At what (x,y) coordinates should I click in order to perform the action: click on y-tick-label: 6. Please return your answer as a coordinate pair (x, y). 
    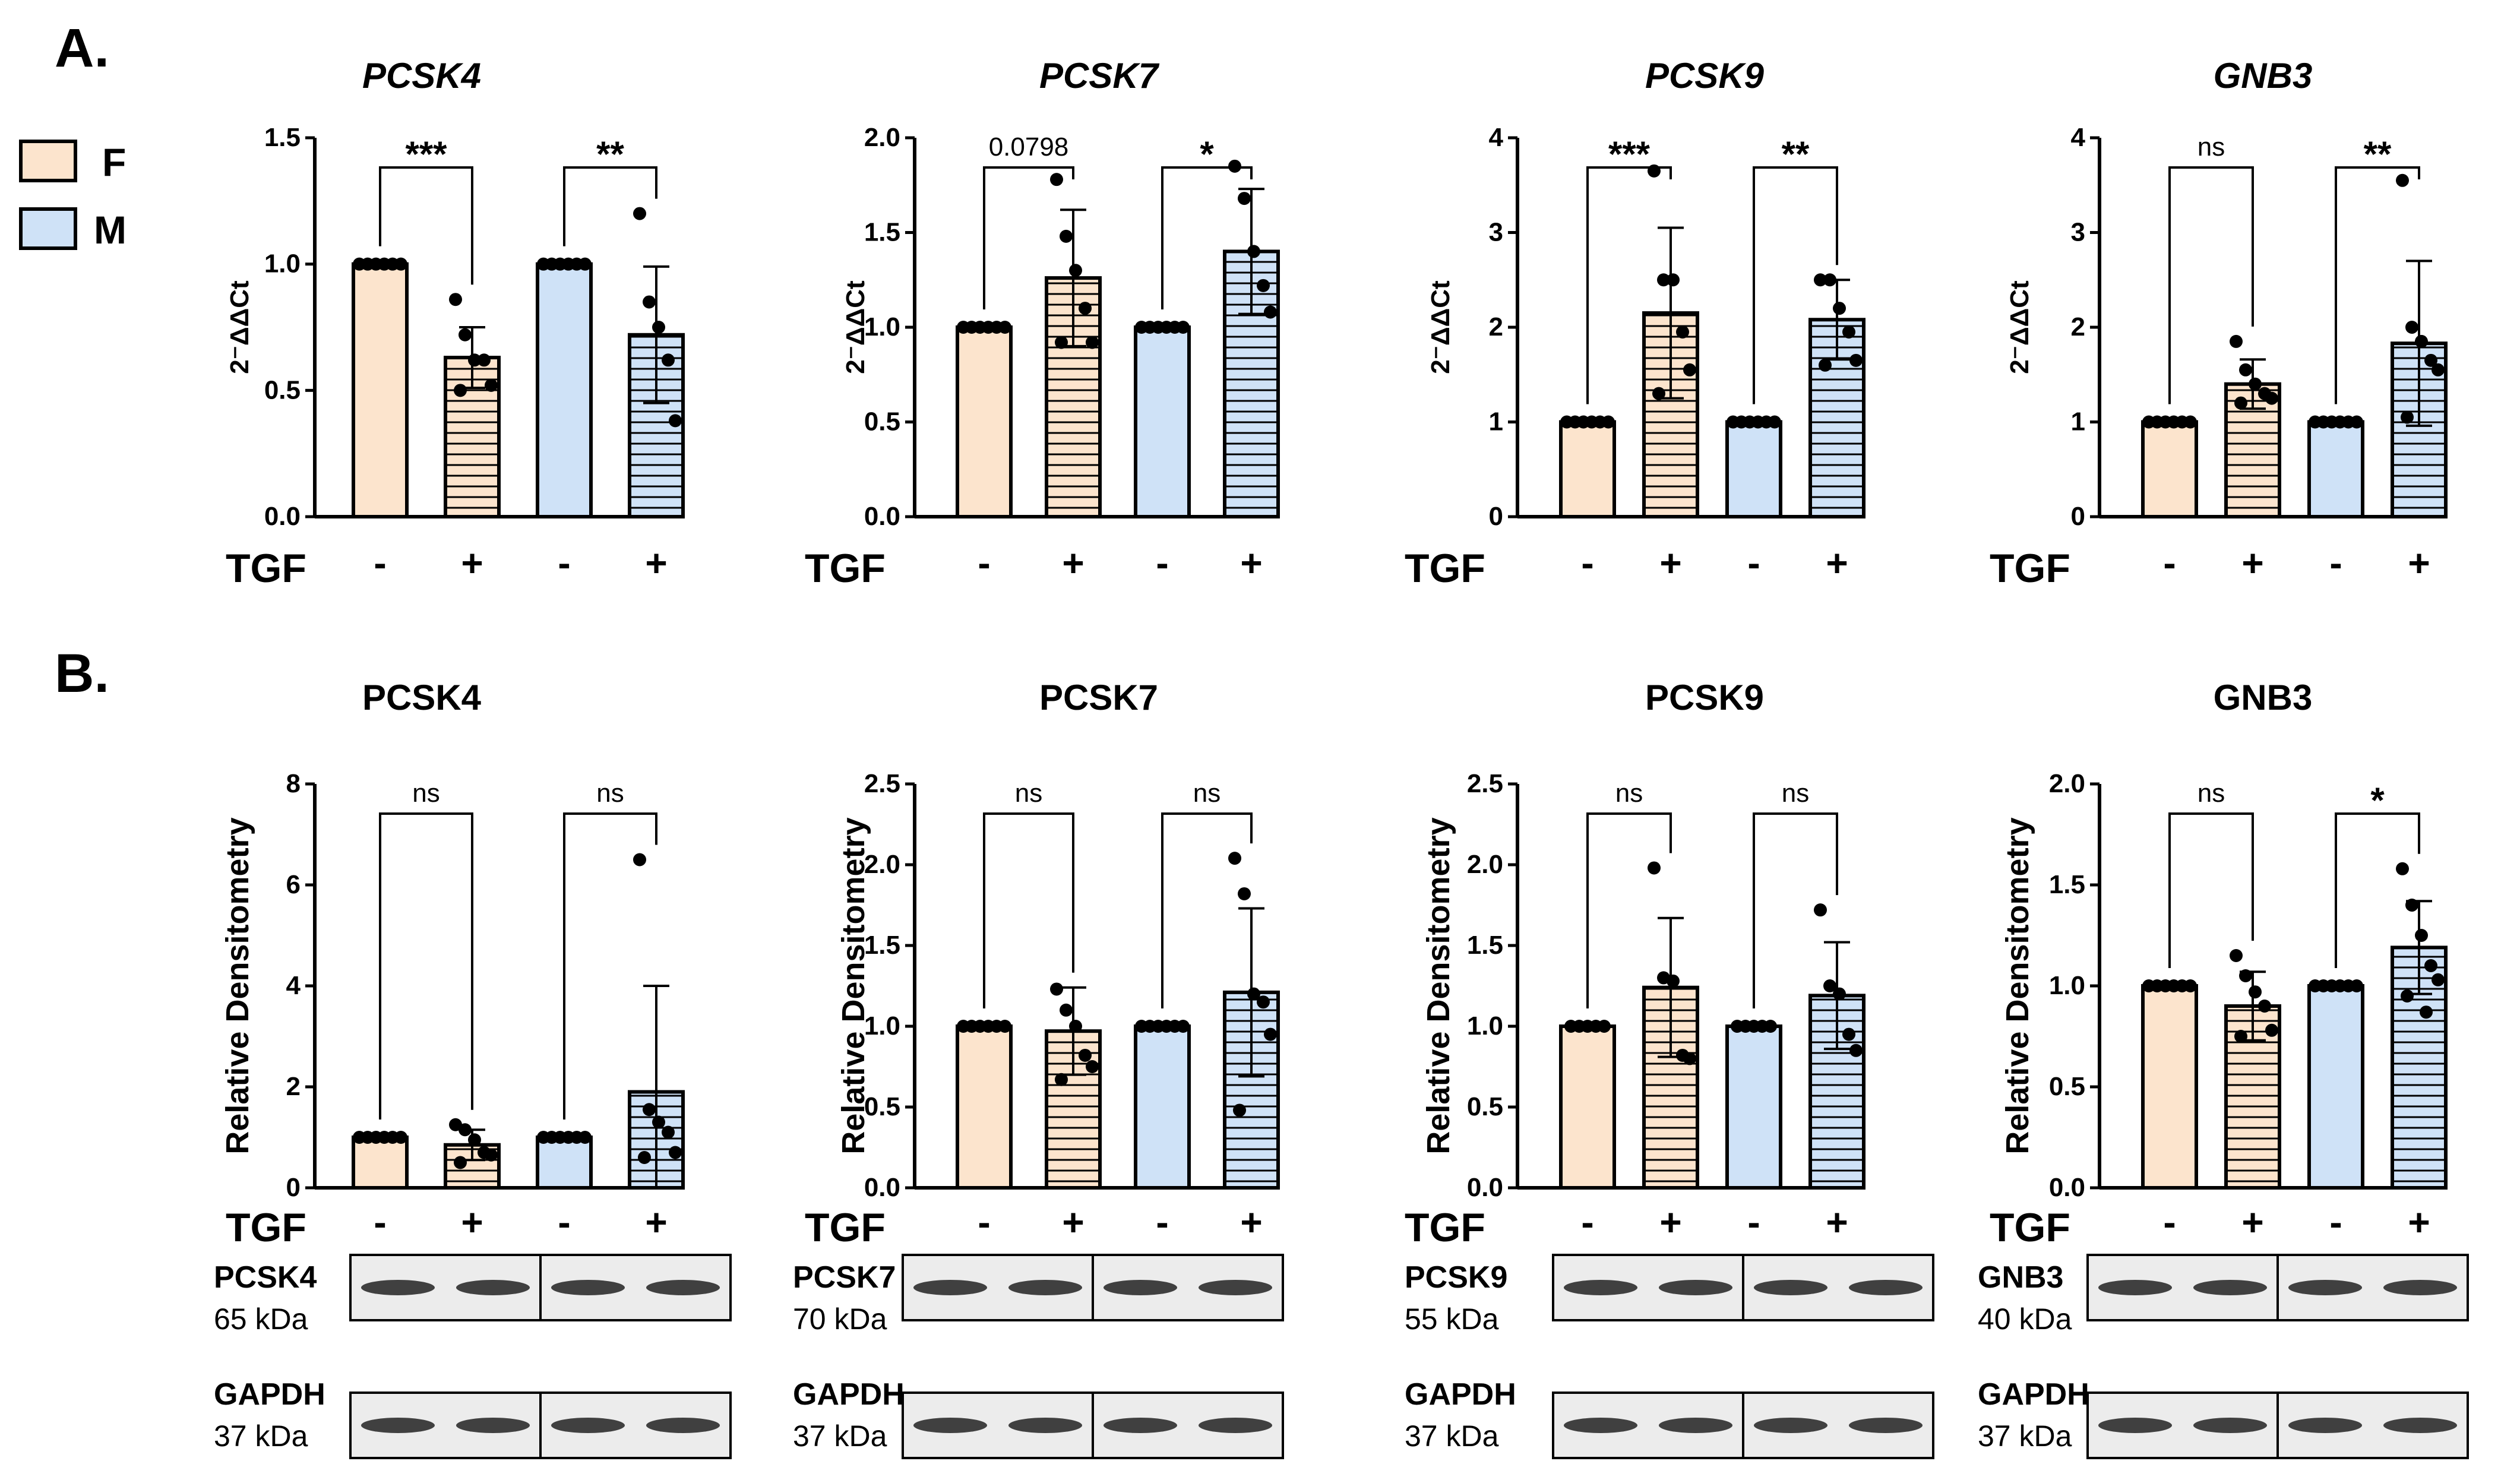
    Looking at the image, I should click on (293, 884).